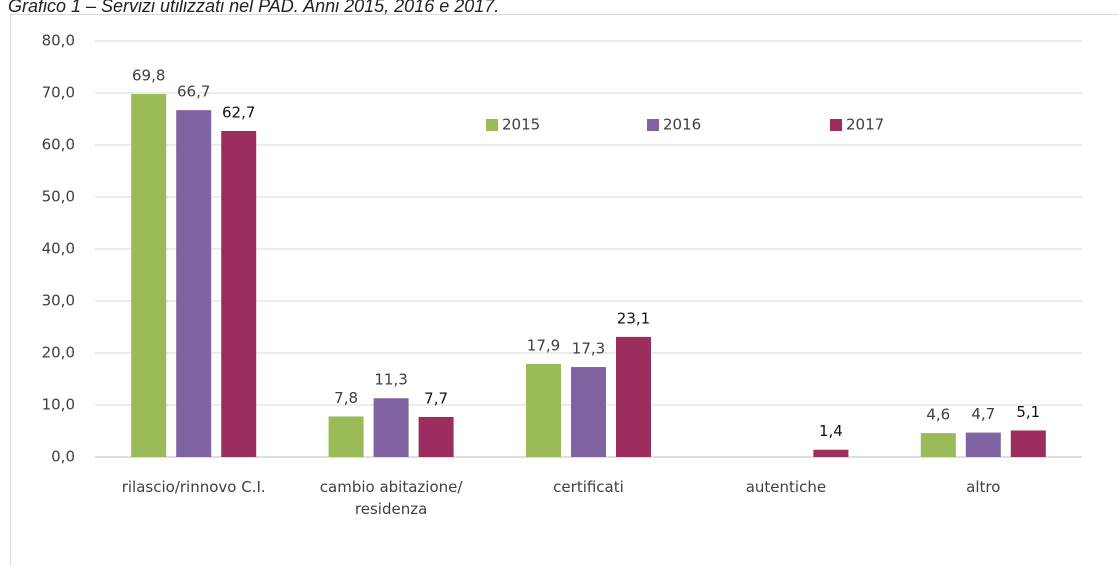  What do you see at coordinates (193, 487) in the screenshot?
I see `x-tick-label: rilascio/rinnovo C.I.` at bounding box center [193, 487].